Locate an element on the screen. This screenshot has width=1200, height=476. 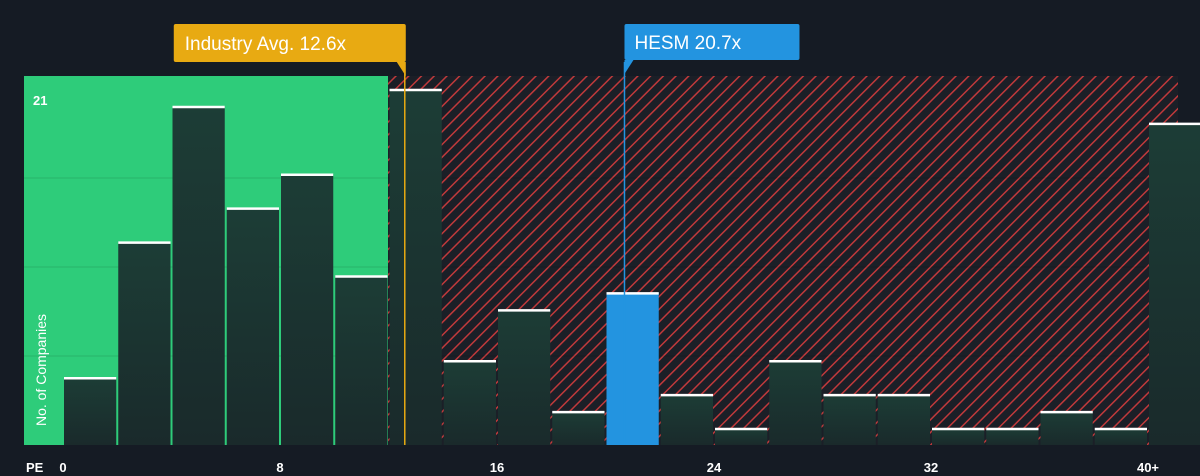
x-tick-label-1: 8 is located at coordinates (279, 467).